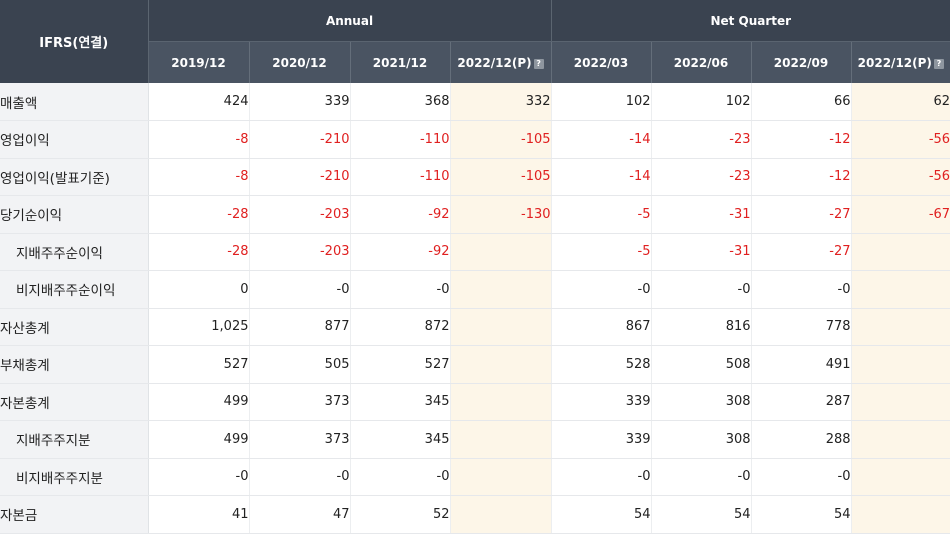 Image resolution: width=950 pixels, height=534 pixels. I want to click on row-label: 비지배주주순이익, so click(74, 289).